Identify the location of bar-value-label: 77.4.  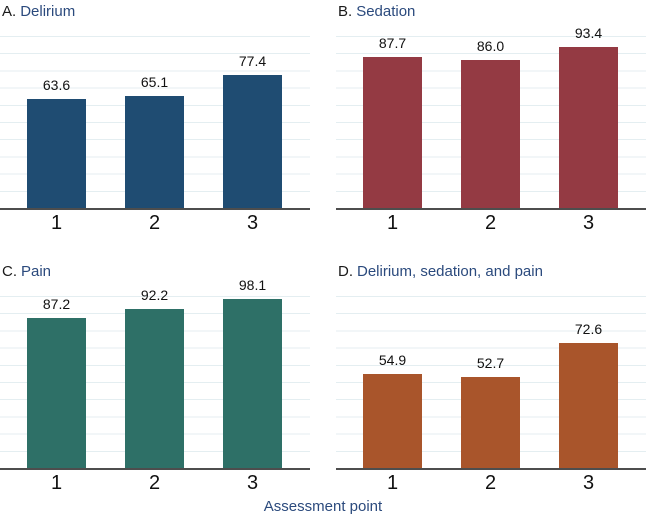
(252, 60).